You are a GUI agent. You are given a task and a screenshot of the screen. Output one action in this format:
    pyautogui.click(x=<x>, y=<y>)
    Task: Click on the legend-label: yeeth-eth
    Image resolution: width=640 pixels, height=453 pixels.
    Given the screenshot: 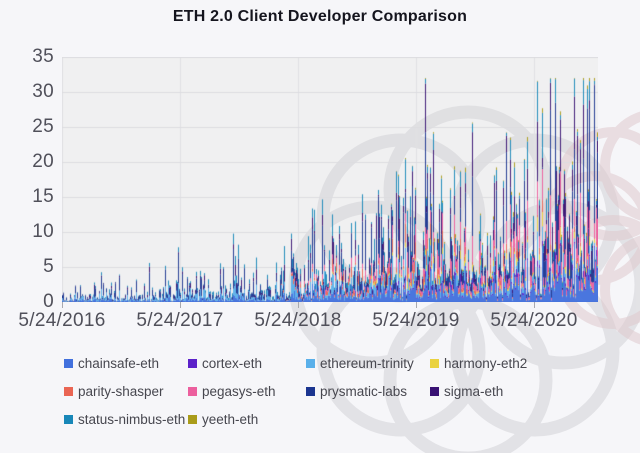 What is the action you would take?
    pyautogui.click(x=230, y=419)
    